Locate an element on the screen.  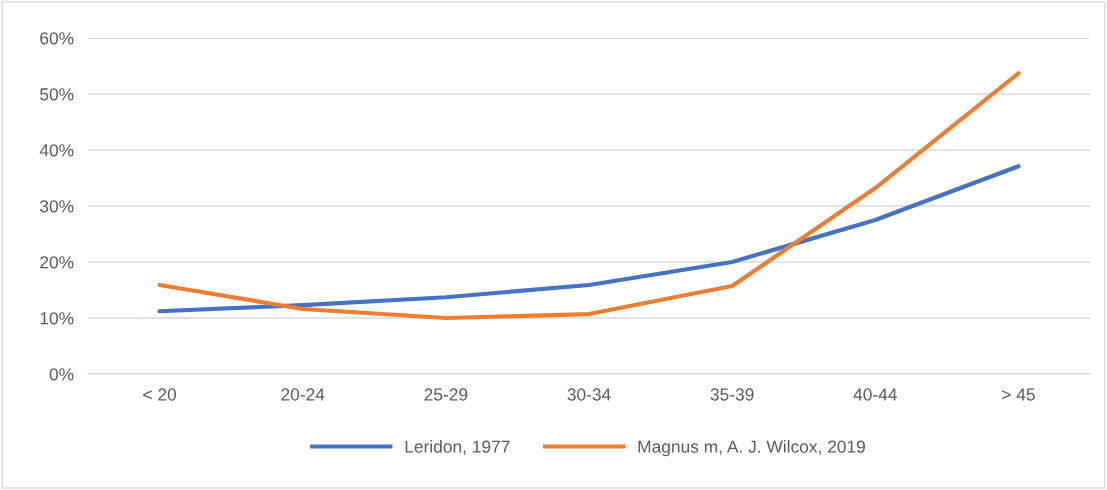
legend-label: Magnus m, A. J. Wilcox, 2019 is located at coordinates (751, 448).